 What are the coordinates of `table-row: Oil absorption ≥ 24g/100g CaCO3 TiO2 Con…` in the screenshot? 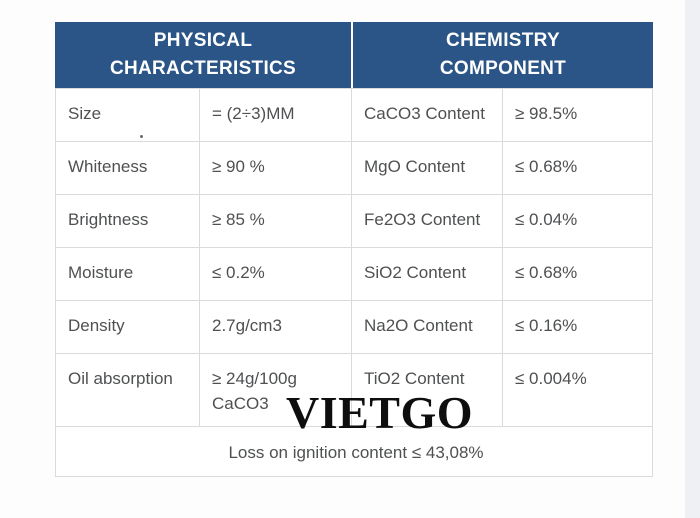 It's located at (354, 391).